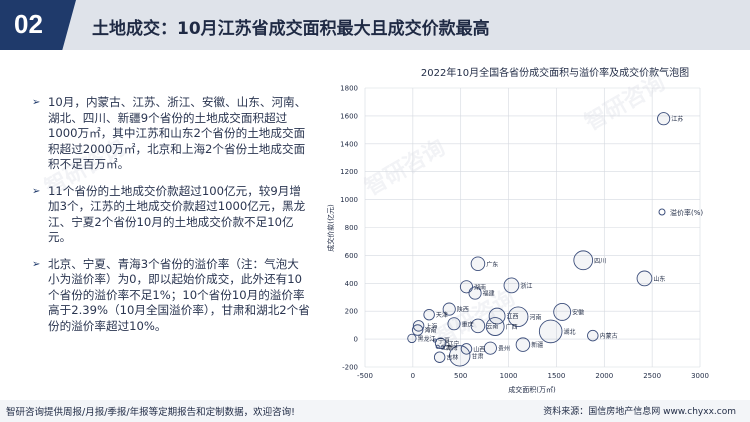 The image size is (750, 422). I want to click on x-tick-label: 500, so click(460, 376).